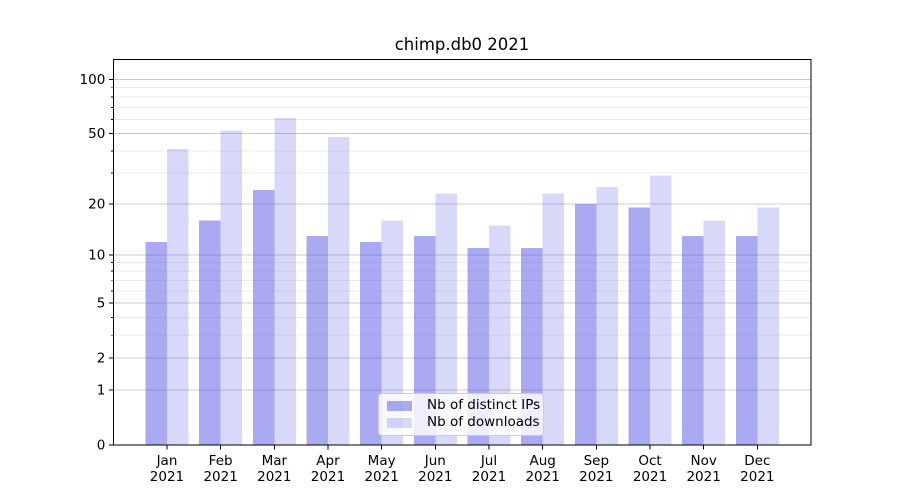 This screenshot has height=500, width=900. I want to click on y-tick-label-10: 10, so click(96, 256).